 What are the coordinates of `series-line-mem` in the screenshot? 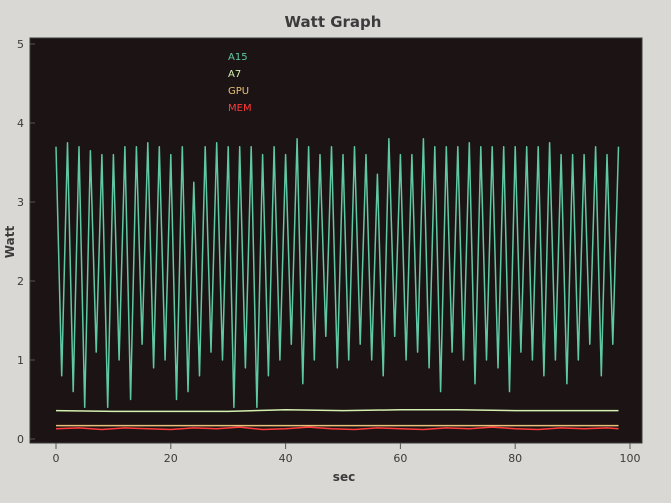 It's located at (337, 428).